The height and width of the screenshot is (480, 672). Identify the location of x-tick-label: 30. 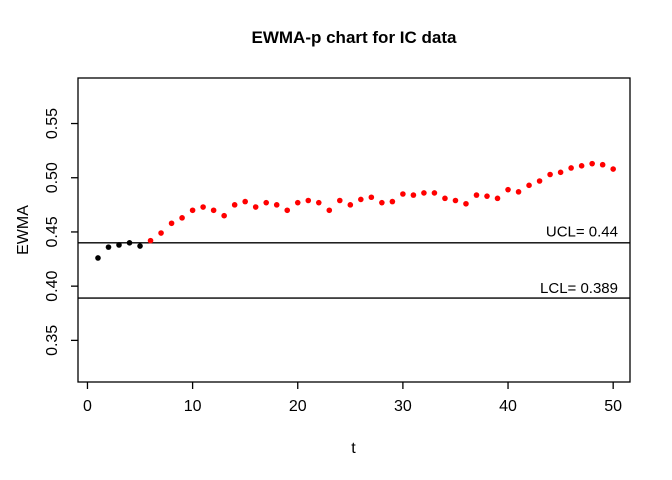
(403, 406).